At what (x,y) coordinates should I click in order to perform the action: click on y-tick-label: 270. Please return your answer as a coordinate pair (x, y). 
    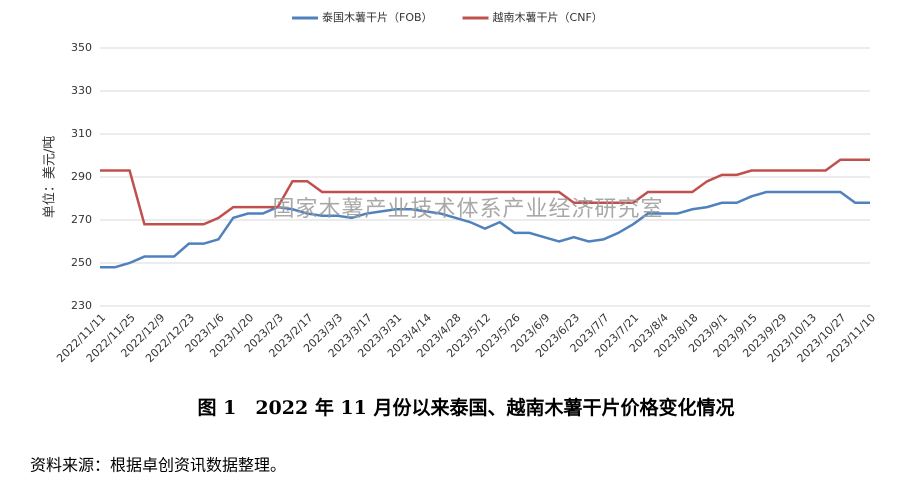
    Looking at the image, I should click on (81, 219).